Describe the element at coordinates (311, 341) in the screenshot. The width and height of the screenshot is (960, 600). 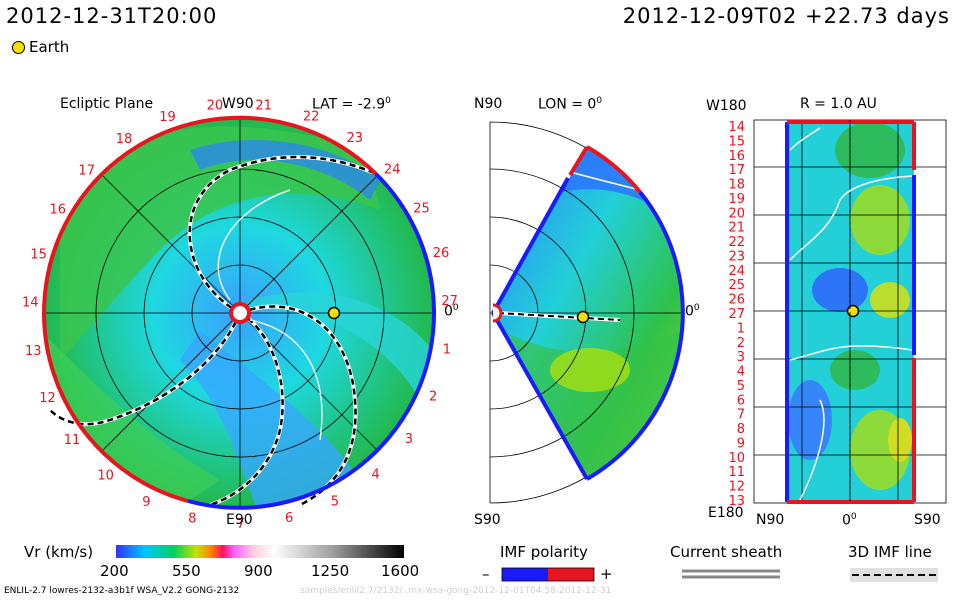
I see `ecliptic-imf-ring-positive` at that location.